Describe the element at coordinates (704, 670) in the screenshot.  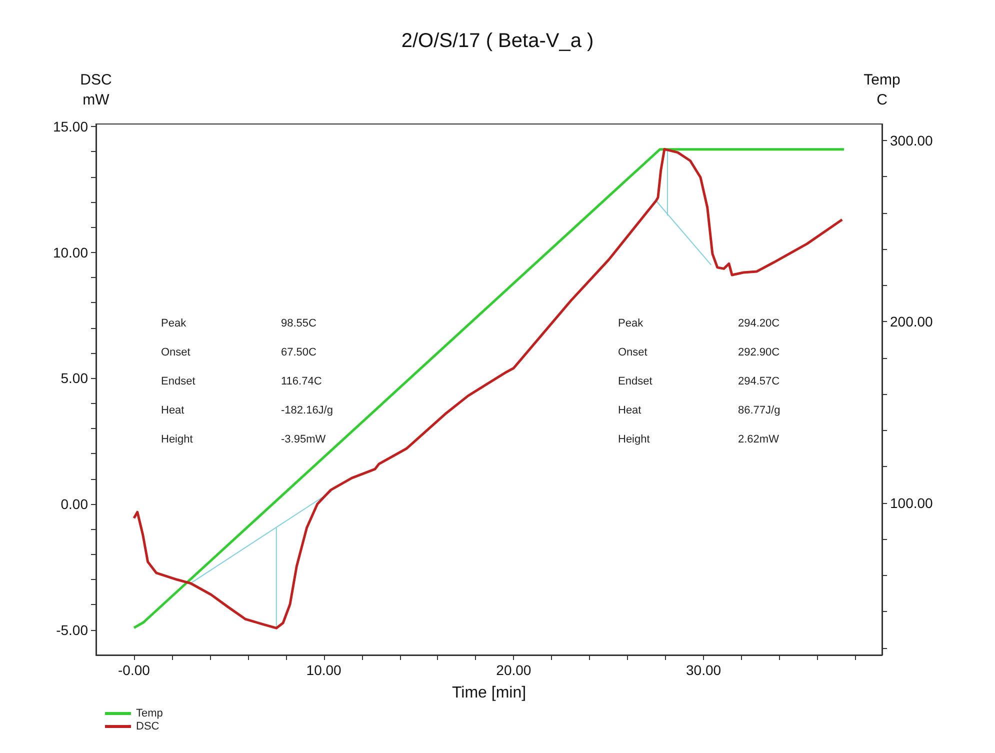
I see `x-tick-label: 30.00` at that location.